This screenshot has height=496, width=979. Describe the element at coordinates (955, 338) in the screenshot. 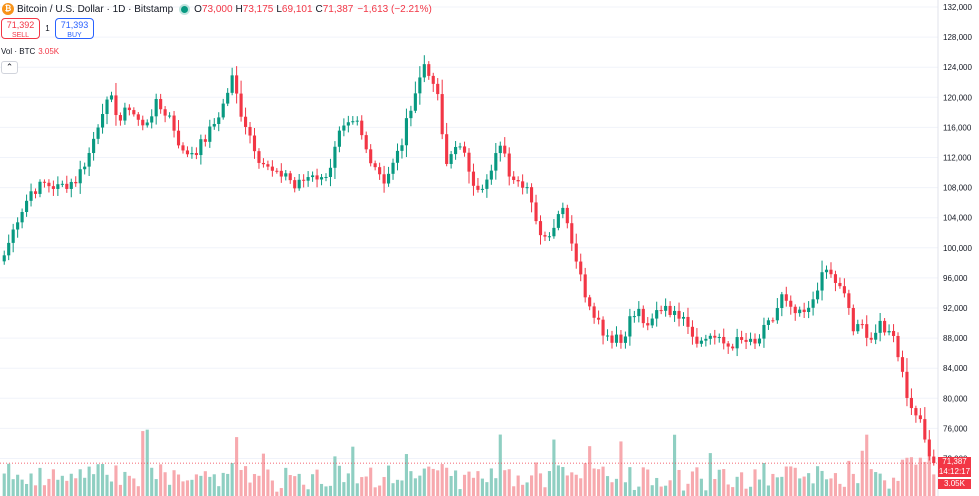

I see `y-tick-label: 88,000` at that location.